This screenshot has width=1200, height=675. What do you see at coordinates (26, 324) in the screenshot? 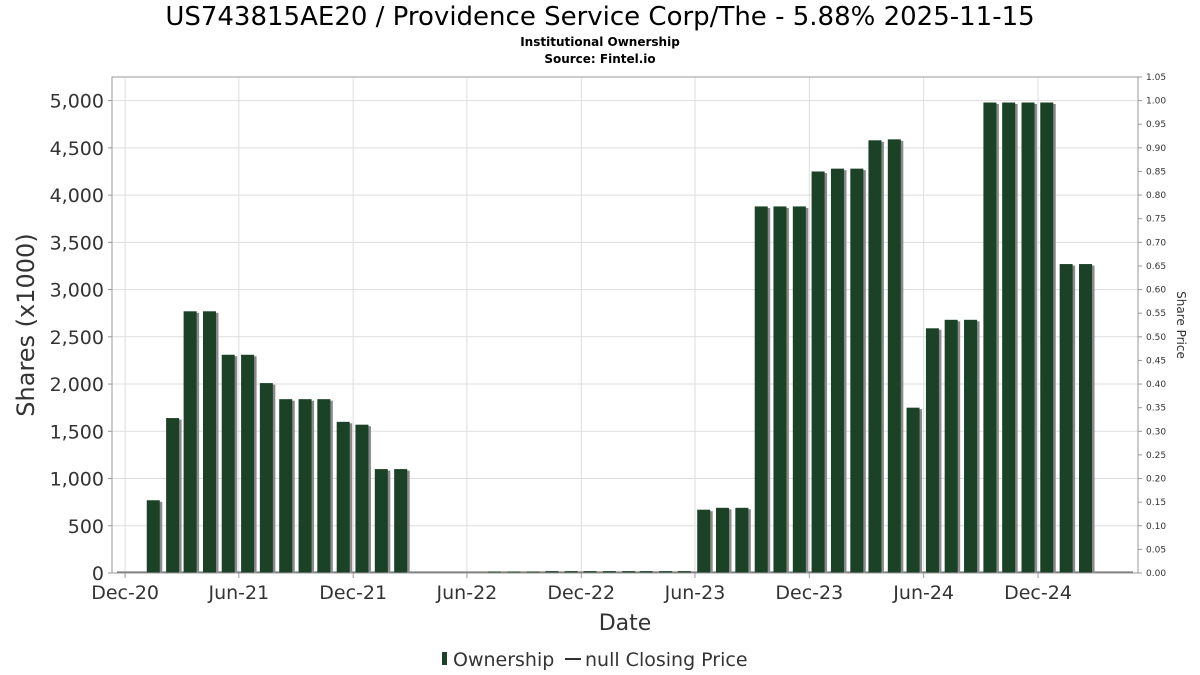
I see `y-axis-title: Shares (x1000)` at bounding box center [26, 324].